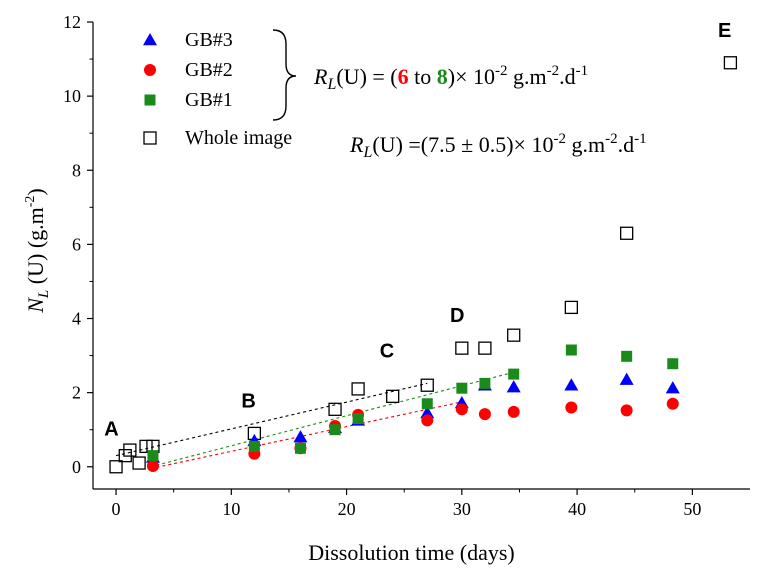 This screenshot has width=760, height=572. What do you see at coordinates (284, 75) in the screenshot?
I see `legend-brace` at bounding box center [284, 75].